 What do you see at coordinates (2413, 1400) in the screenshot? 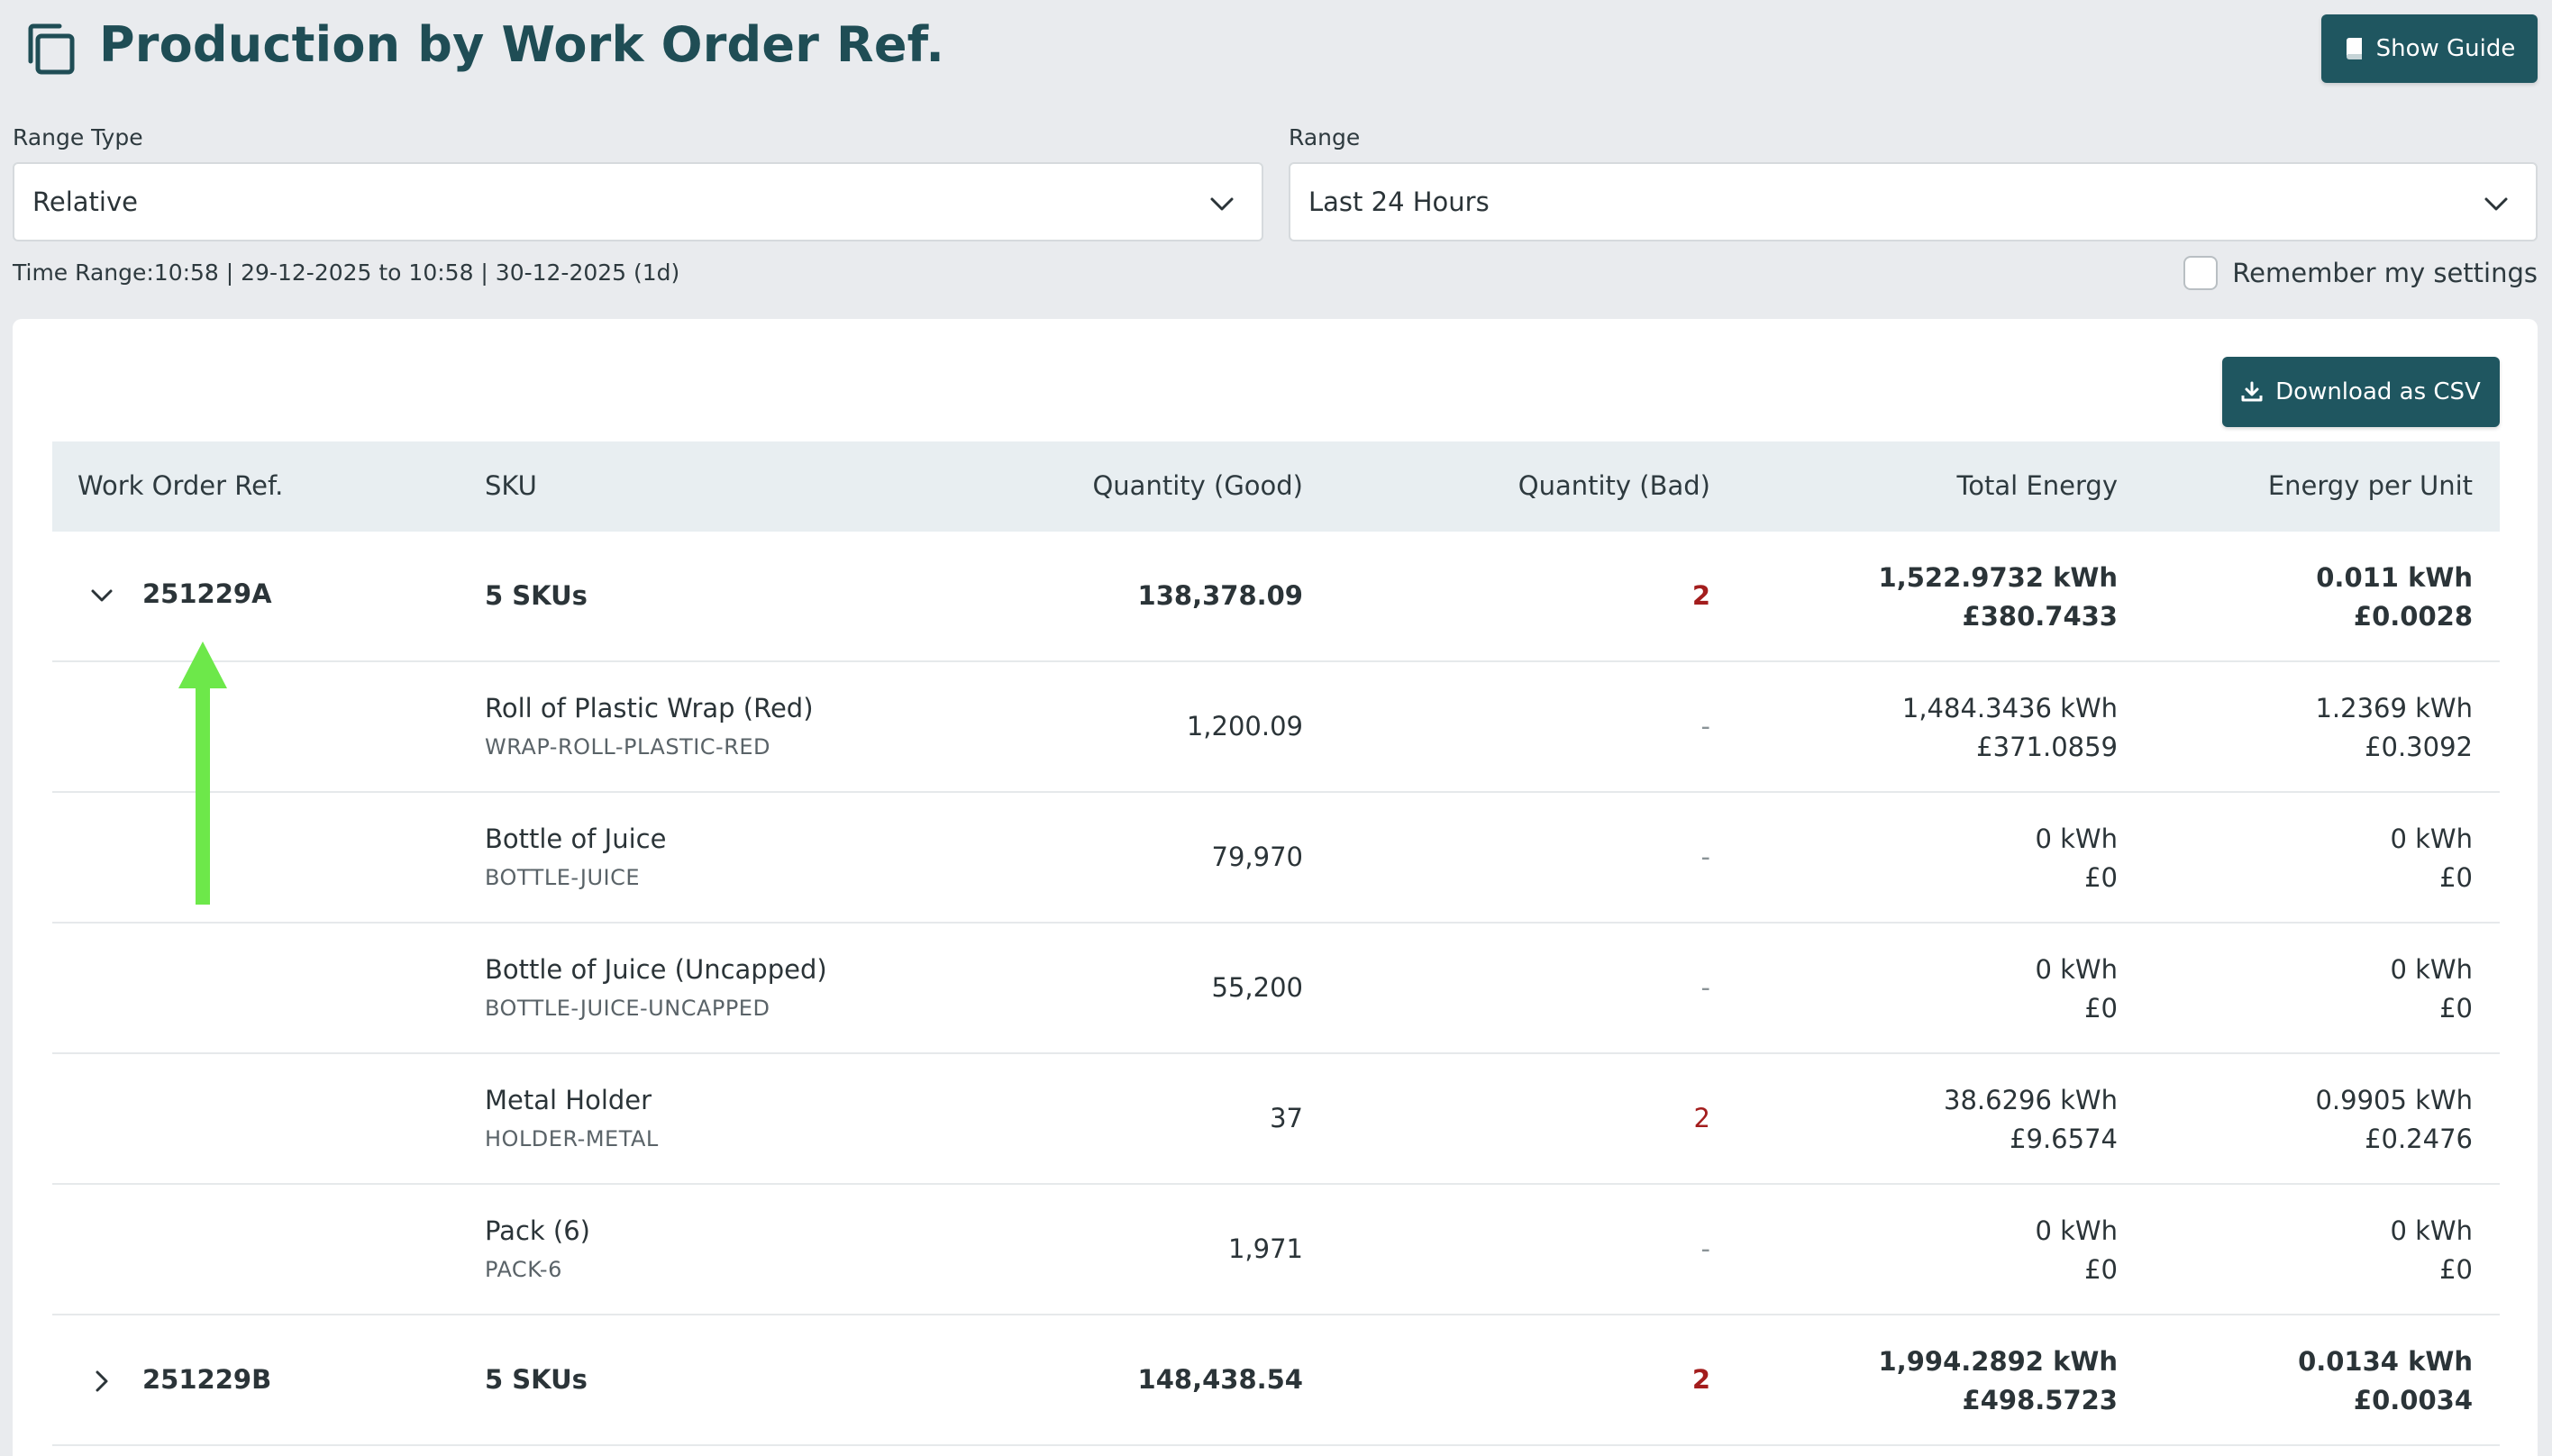
I see `energy-per-unit-cost: £0.0034` at bounding box center [2413, 1400].